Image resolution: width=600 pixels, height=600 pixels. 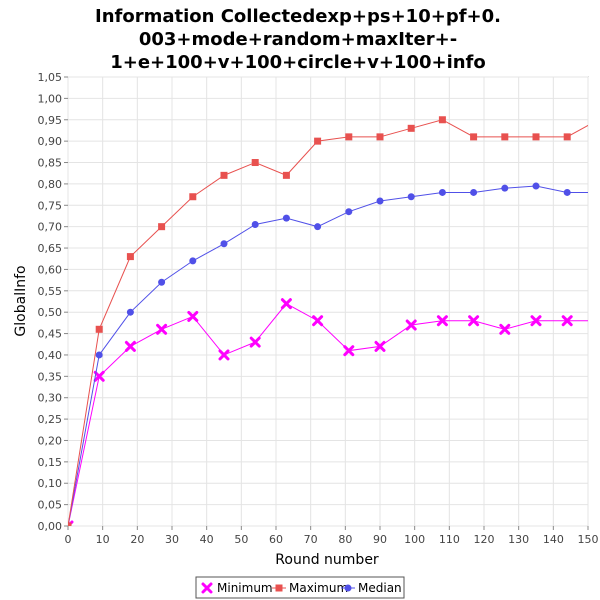 What do you see at coordinates (50, 526) in the screenshot?
I see `y-tick-label: 0,00` at bounding box center [50, 526].